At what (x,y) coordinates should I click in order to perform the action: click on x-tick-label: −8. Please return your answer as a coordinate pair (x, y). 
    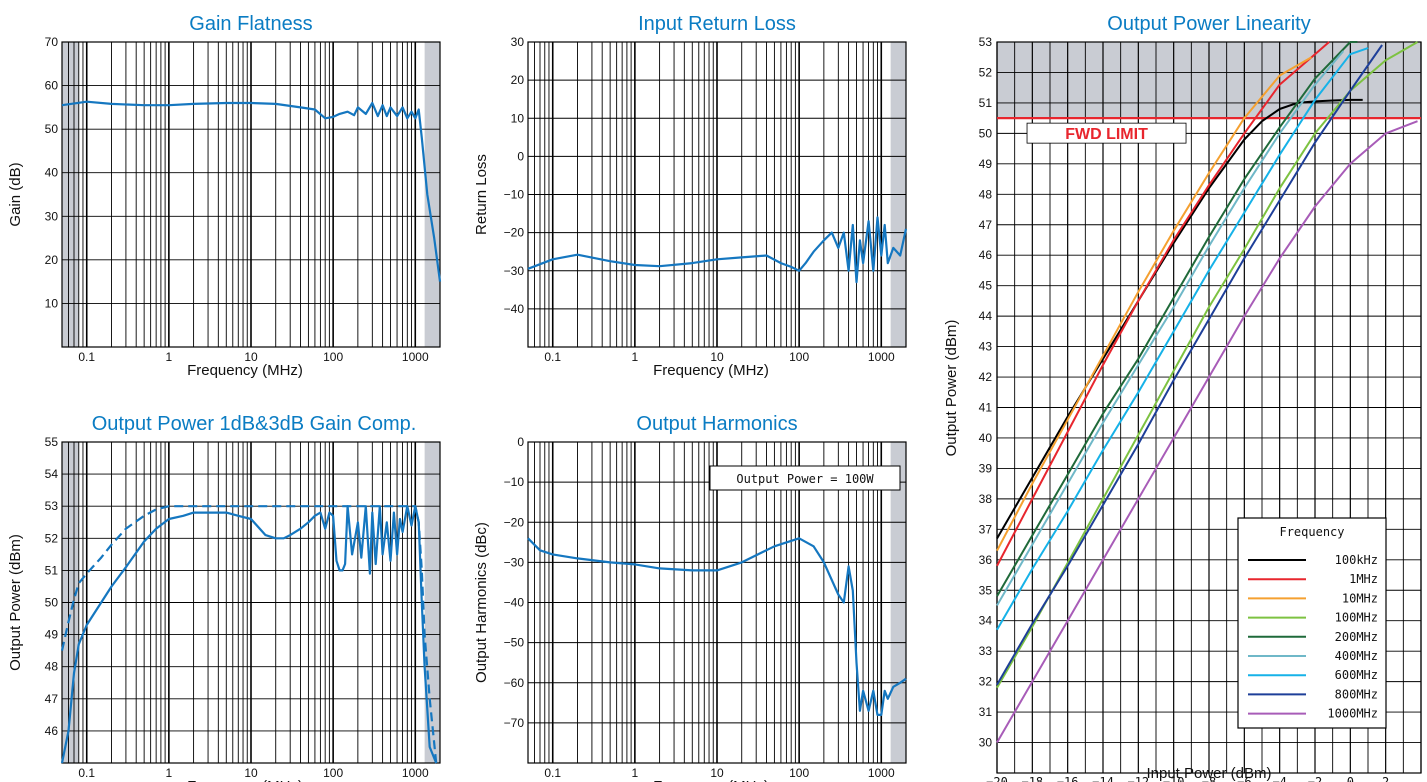
    Looking at the image, I should click on (1209, 778).